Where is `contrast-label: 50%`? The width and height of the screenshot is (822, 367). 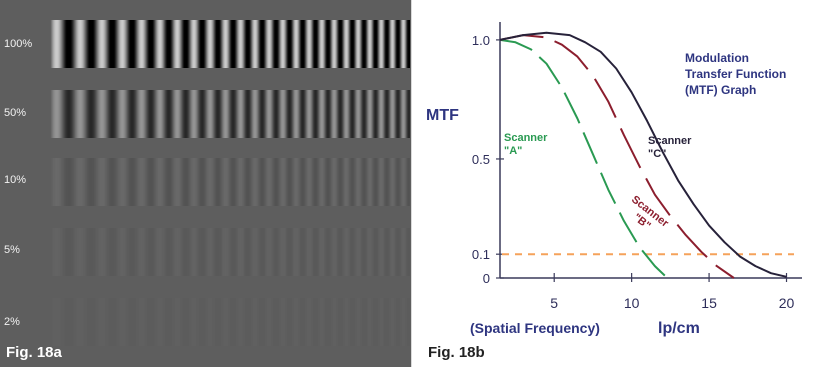
contrast-label: 50% is located at coordinates (15, 113).